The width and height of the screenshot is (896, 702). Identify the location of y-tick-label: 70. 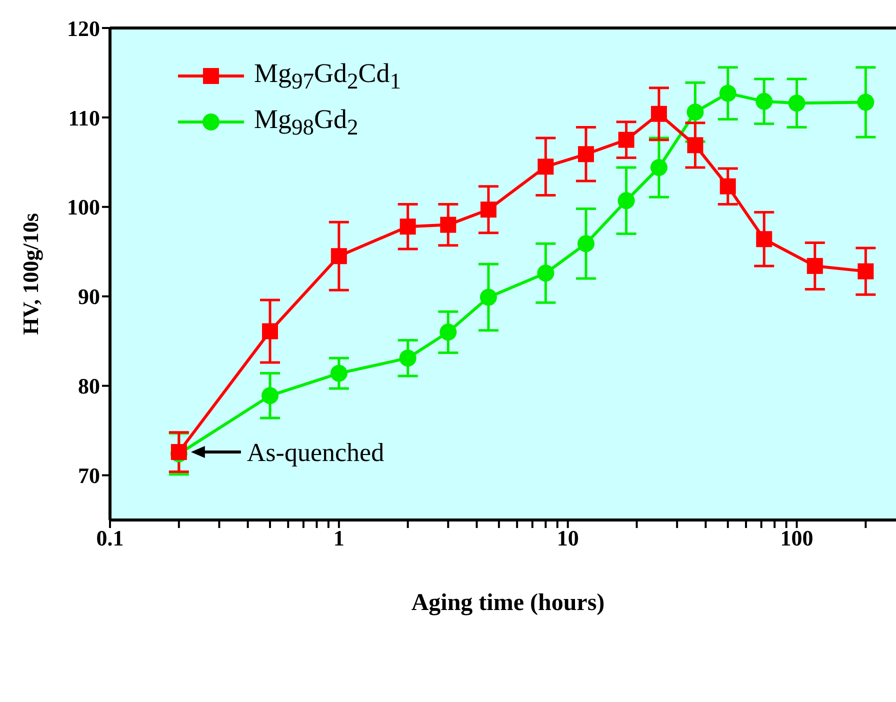
(89, 475).